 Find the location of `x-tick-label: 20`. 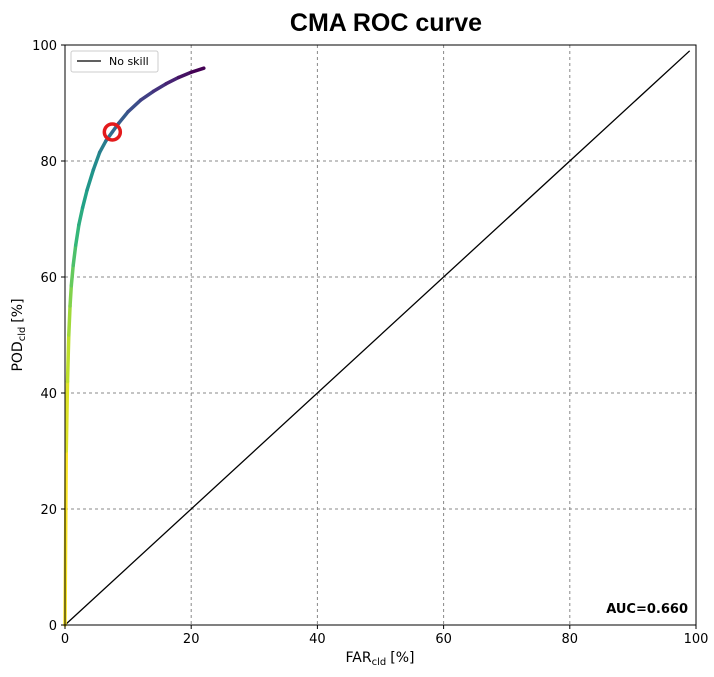

x-tick-label: 20 is located at coordinates (191, 639).